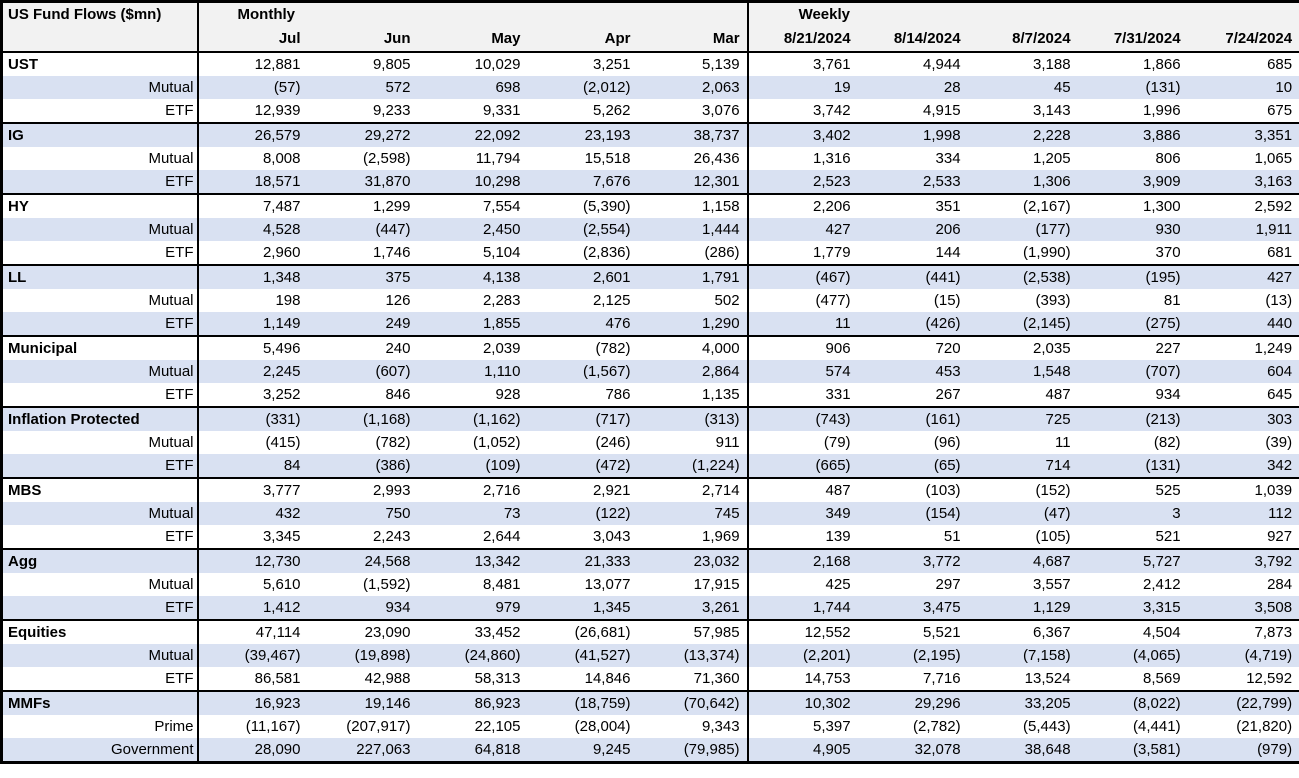  I want to click on value-cell: 1,290, so click(693, 324).